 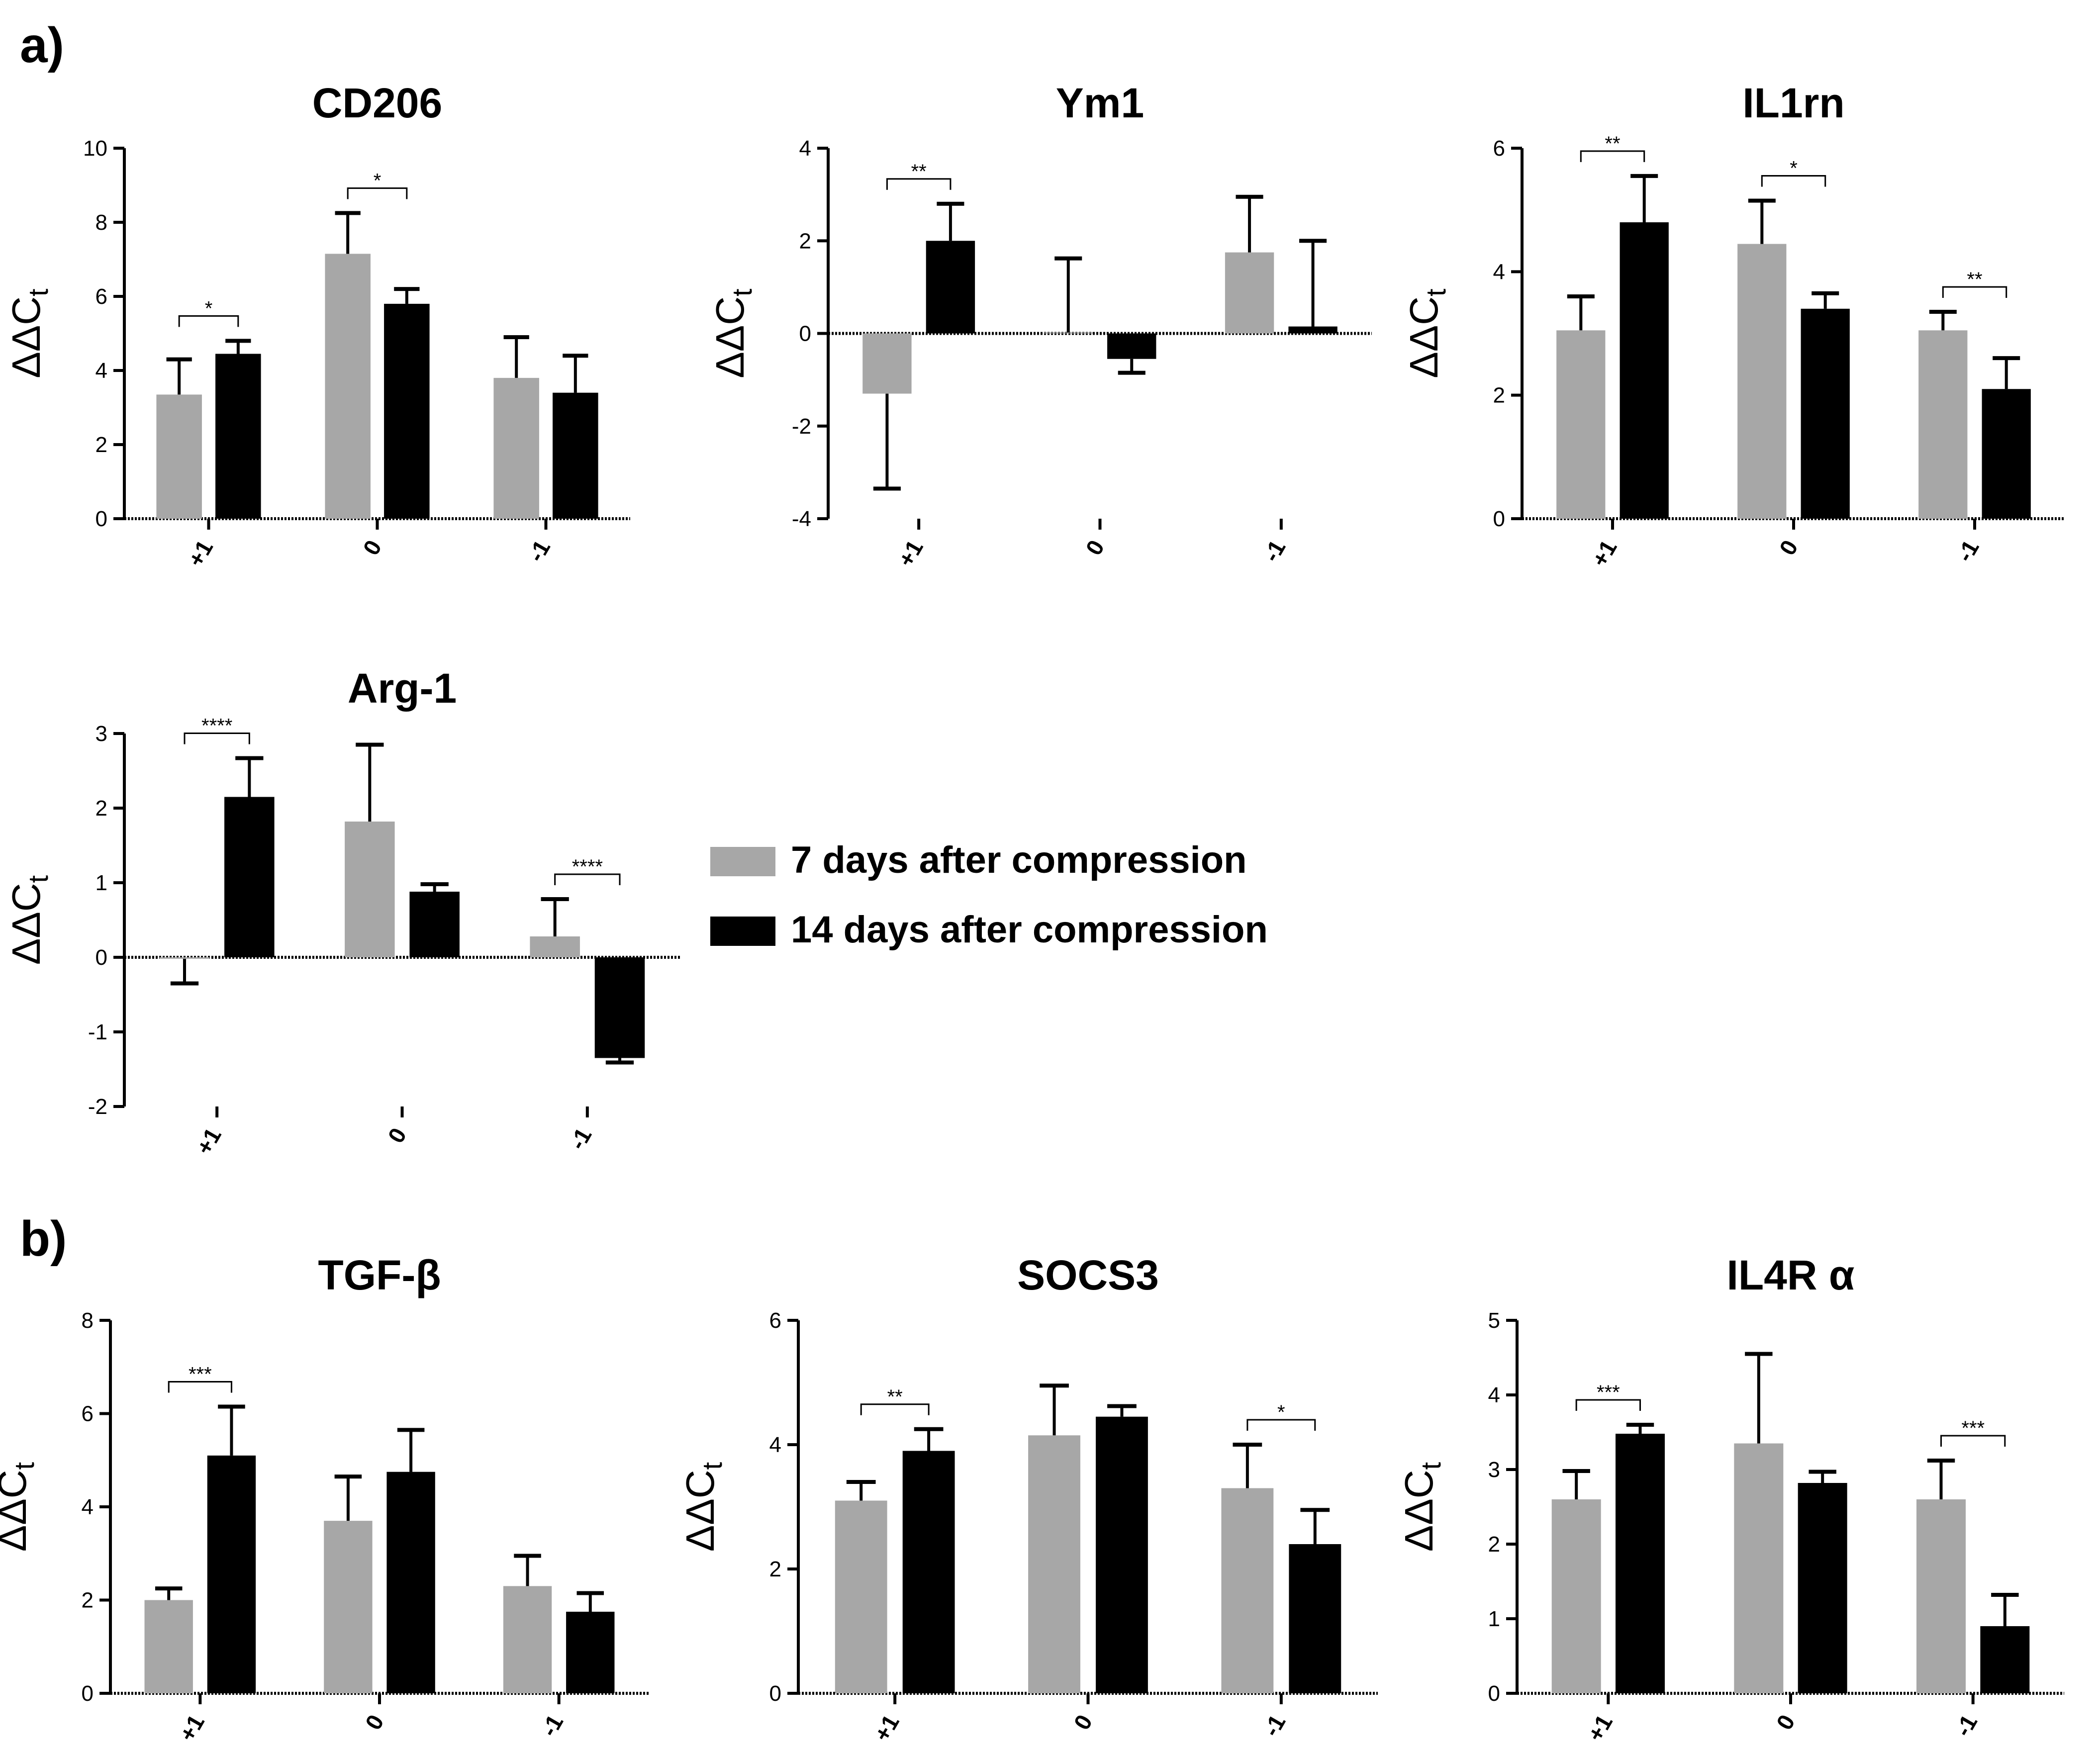 What do you see at coordinates (801, 519) in the screenshot?
I see `y-tick-label: -4` at bounding box center [801, 519].